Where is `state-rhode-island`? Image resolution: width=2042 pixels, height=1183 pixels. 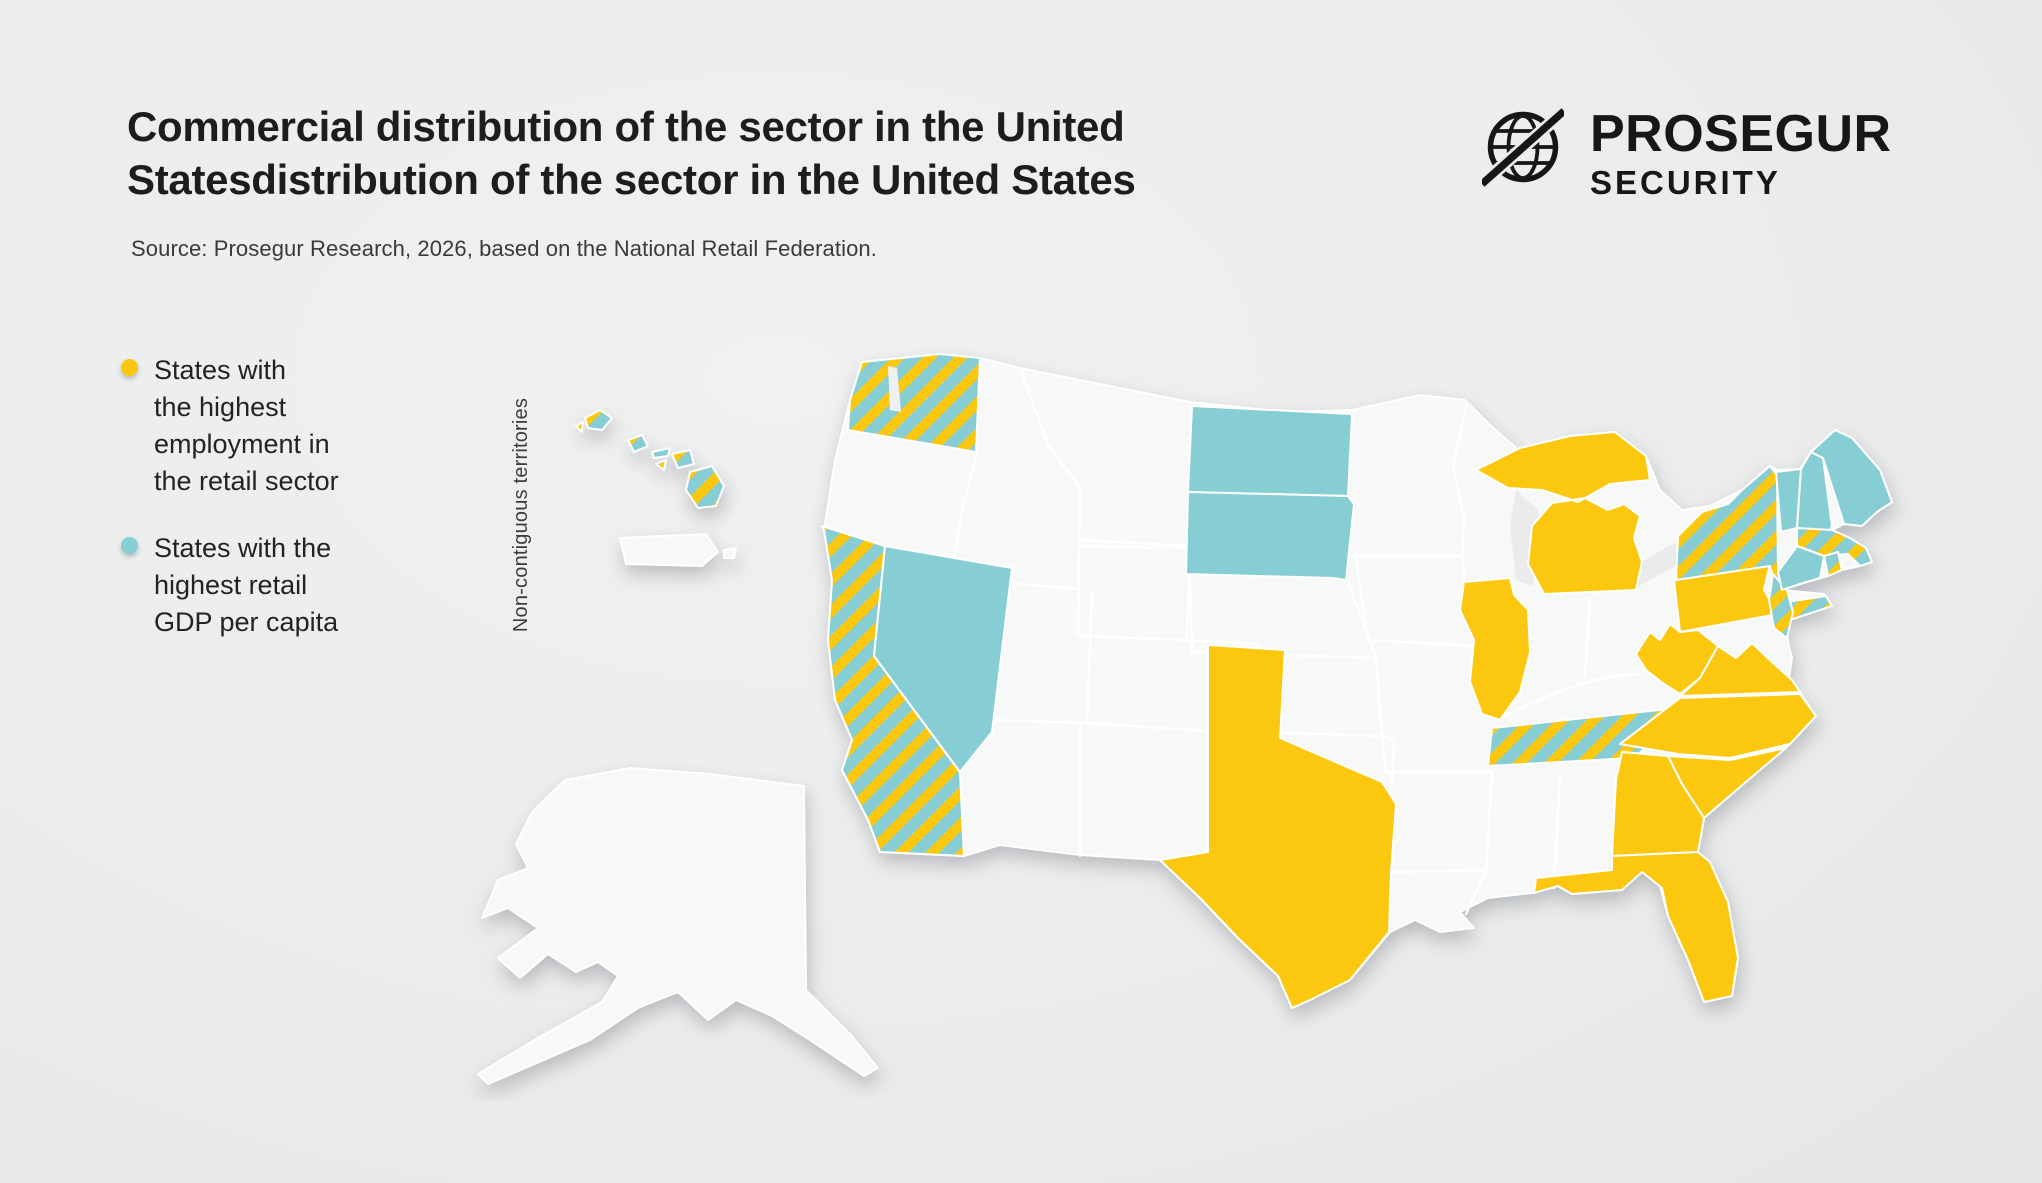
state-rhode-island is located at coordinates (1833, 564).